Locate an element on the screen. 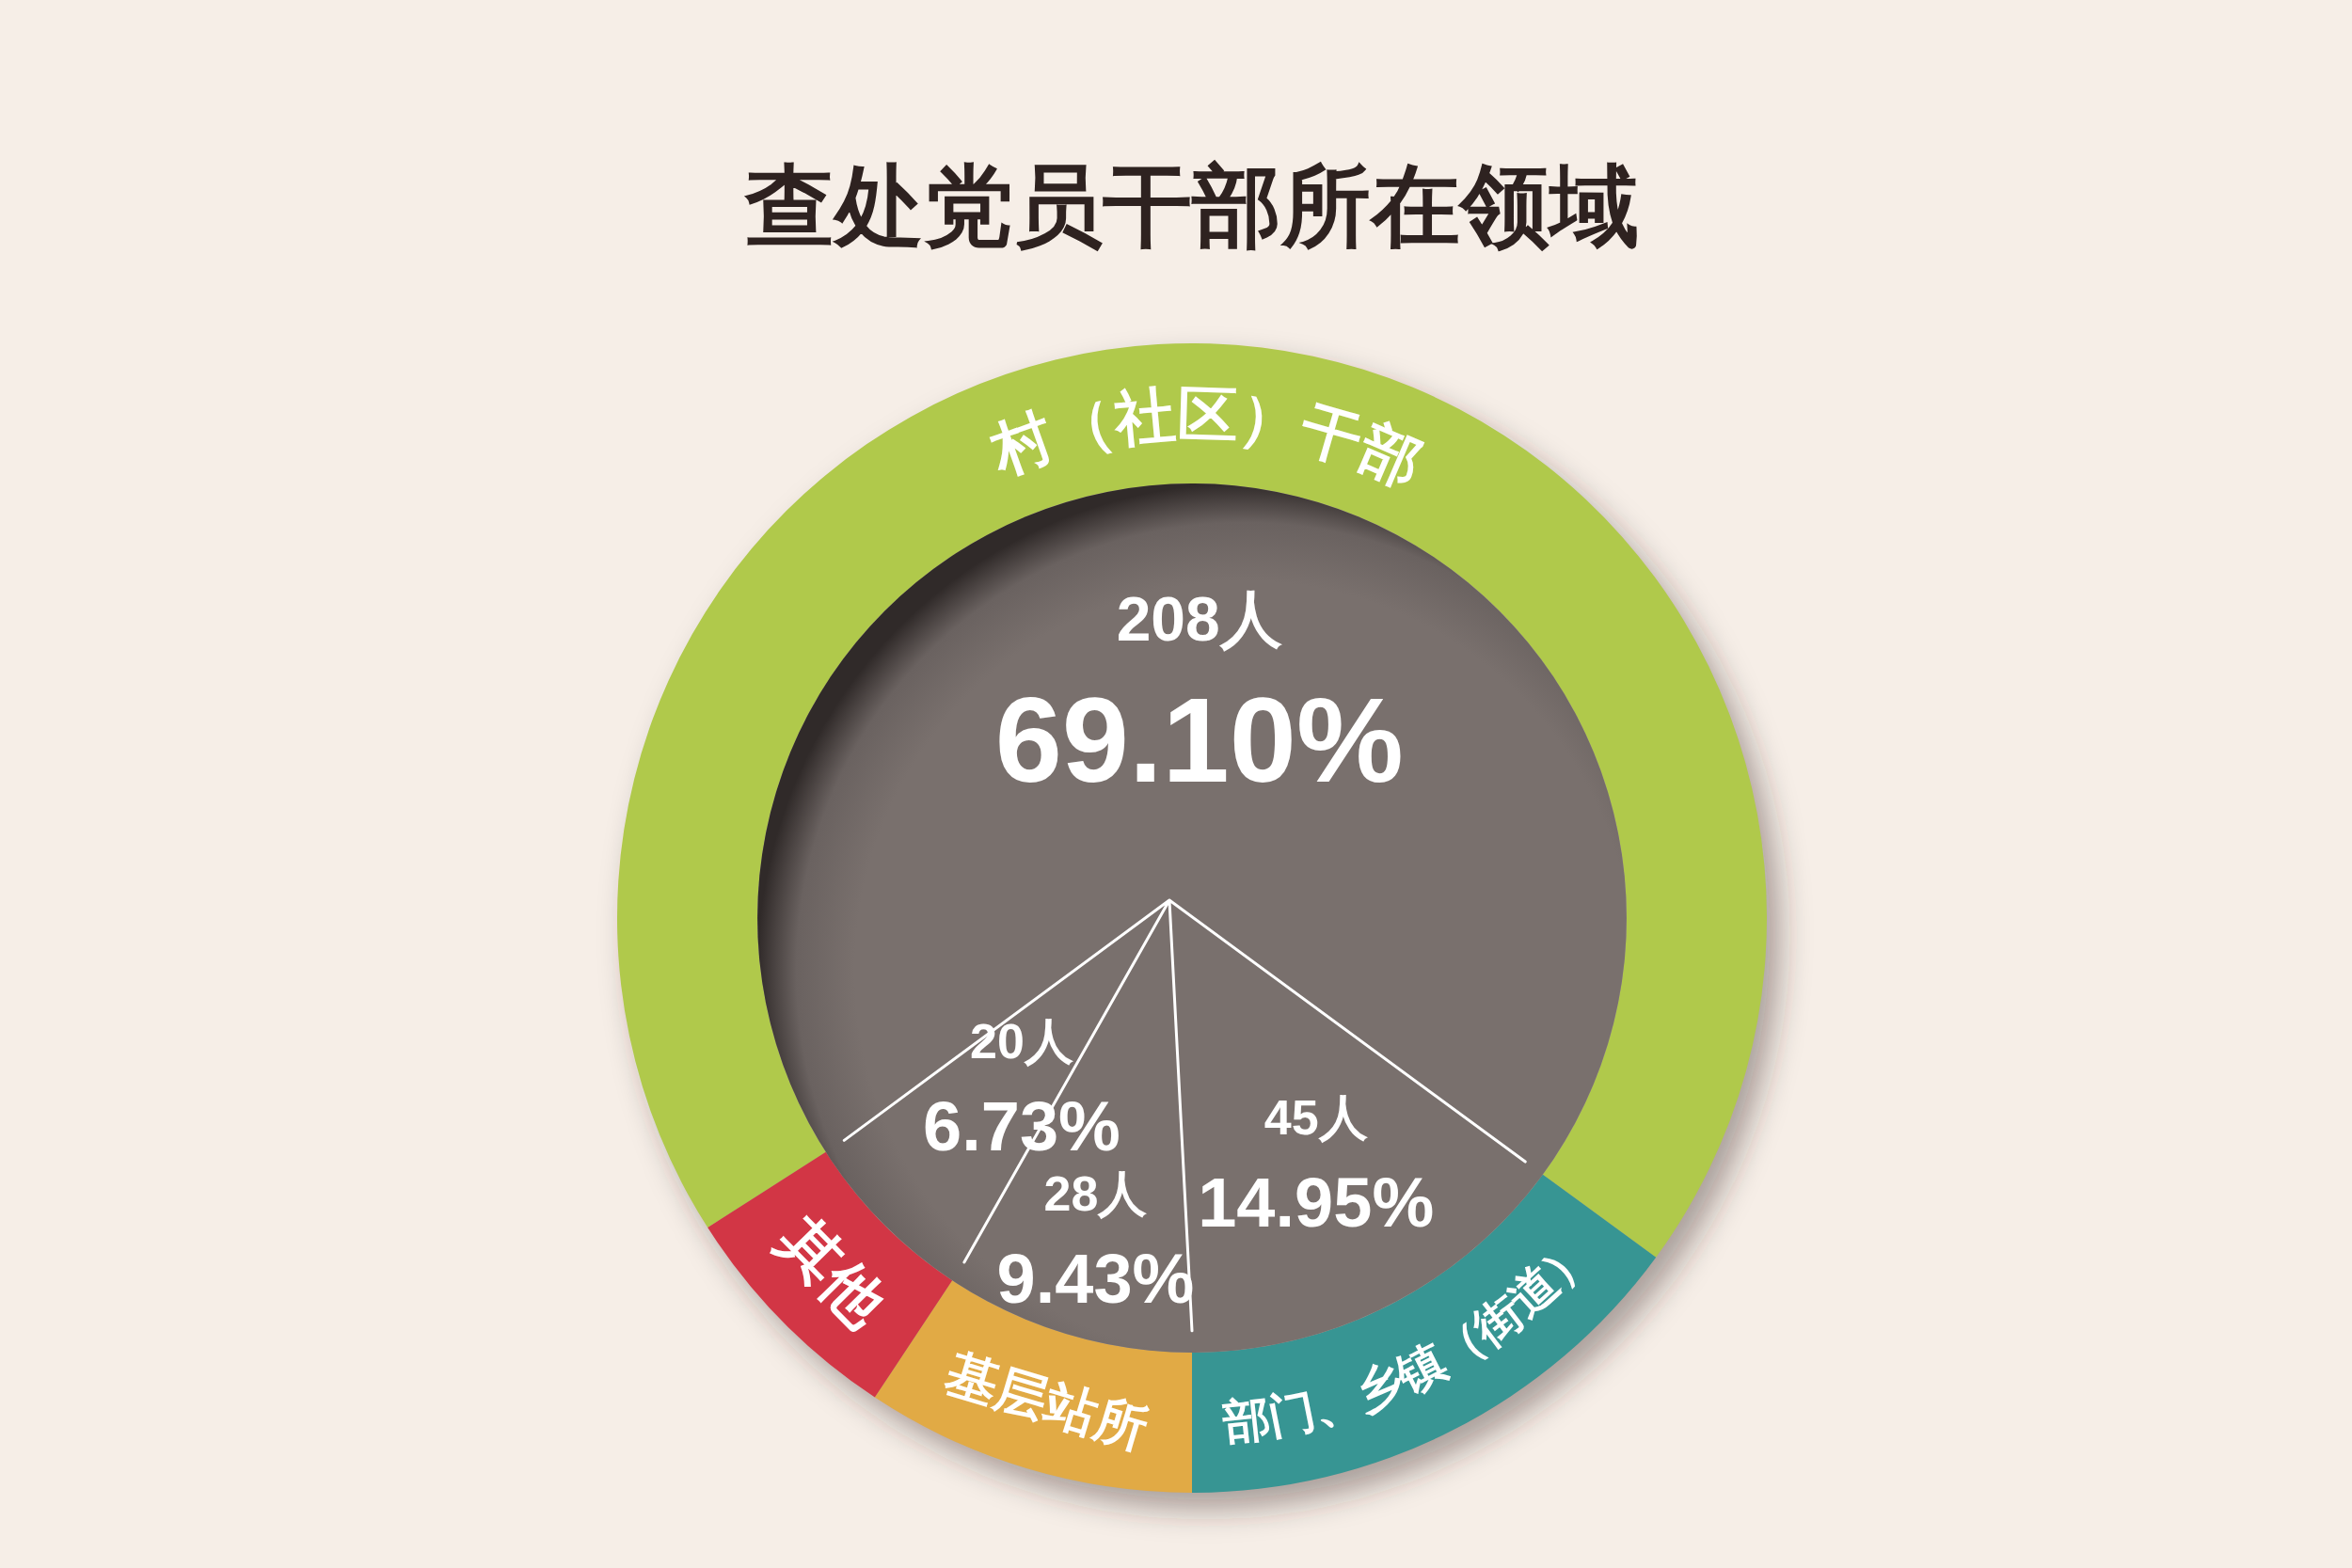 The height and width of the screenshot is (1568, 2352). chart-title: 查处党员干部所在领域 is located at coordinates (1191, 206).